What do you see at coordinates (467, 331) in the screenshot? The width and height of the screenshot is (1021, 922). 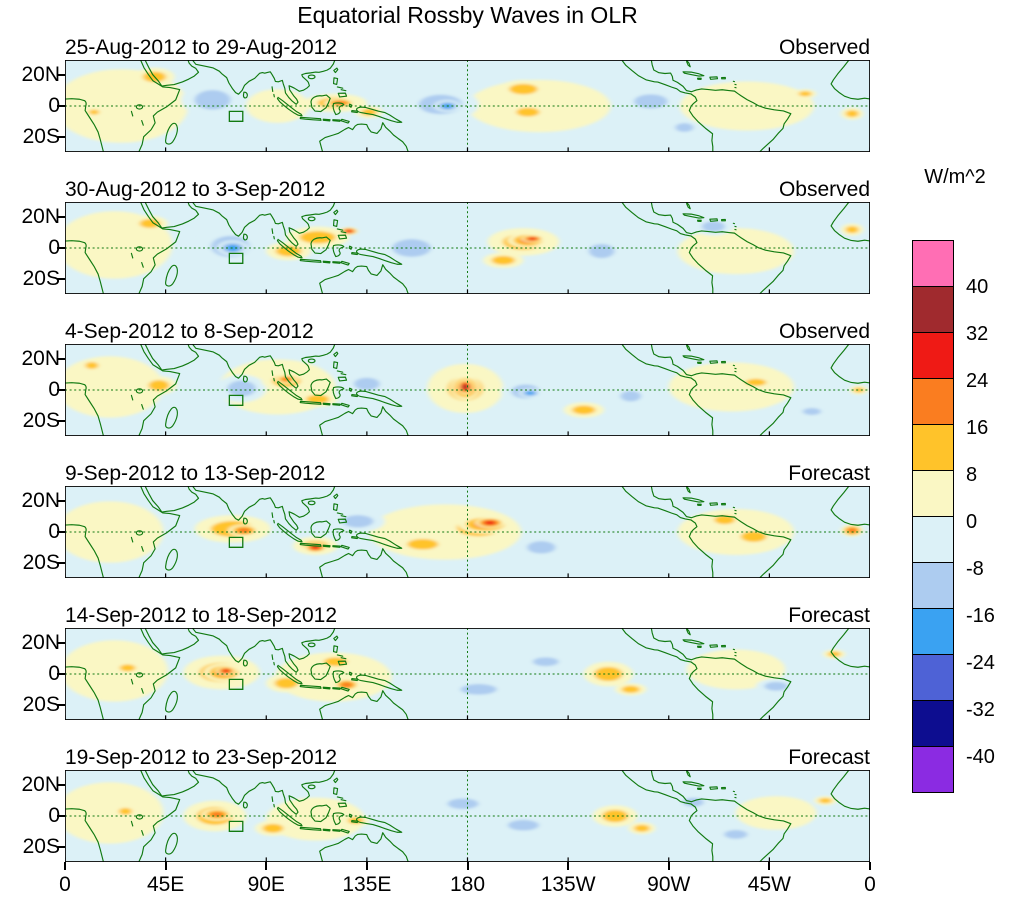 I see `panel-header: 4-Sep-2012 to 8-Sep-2012 Observed` at bounding box center [467, 331].